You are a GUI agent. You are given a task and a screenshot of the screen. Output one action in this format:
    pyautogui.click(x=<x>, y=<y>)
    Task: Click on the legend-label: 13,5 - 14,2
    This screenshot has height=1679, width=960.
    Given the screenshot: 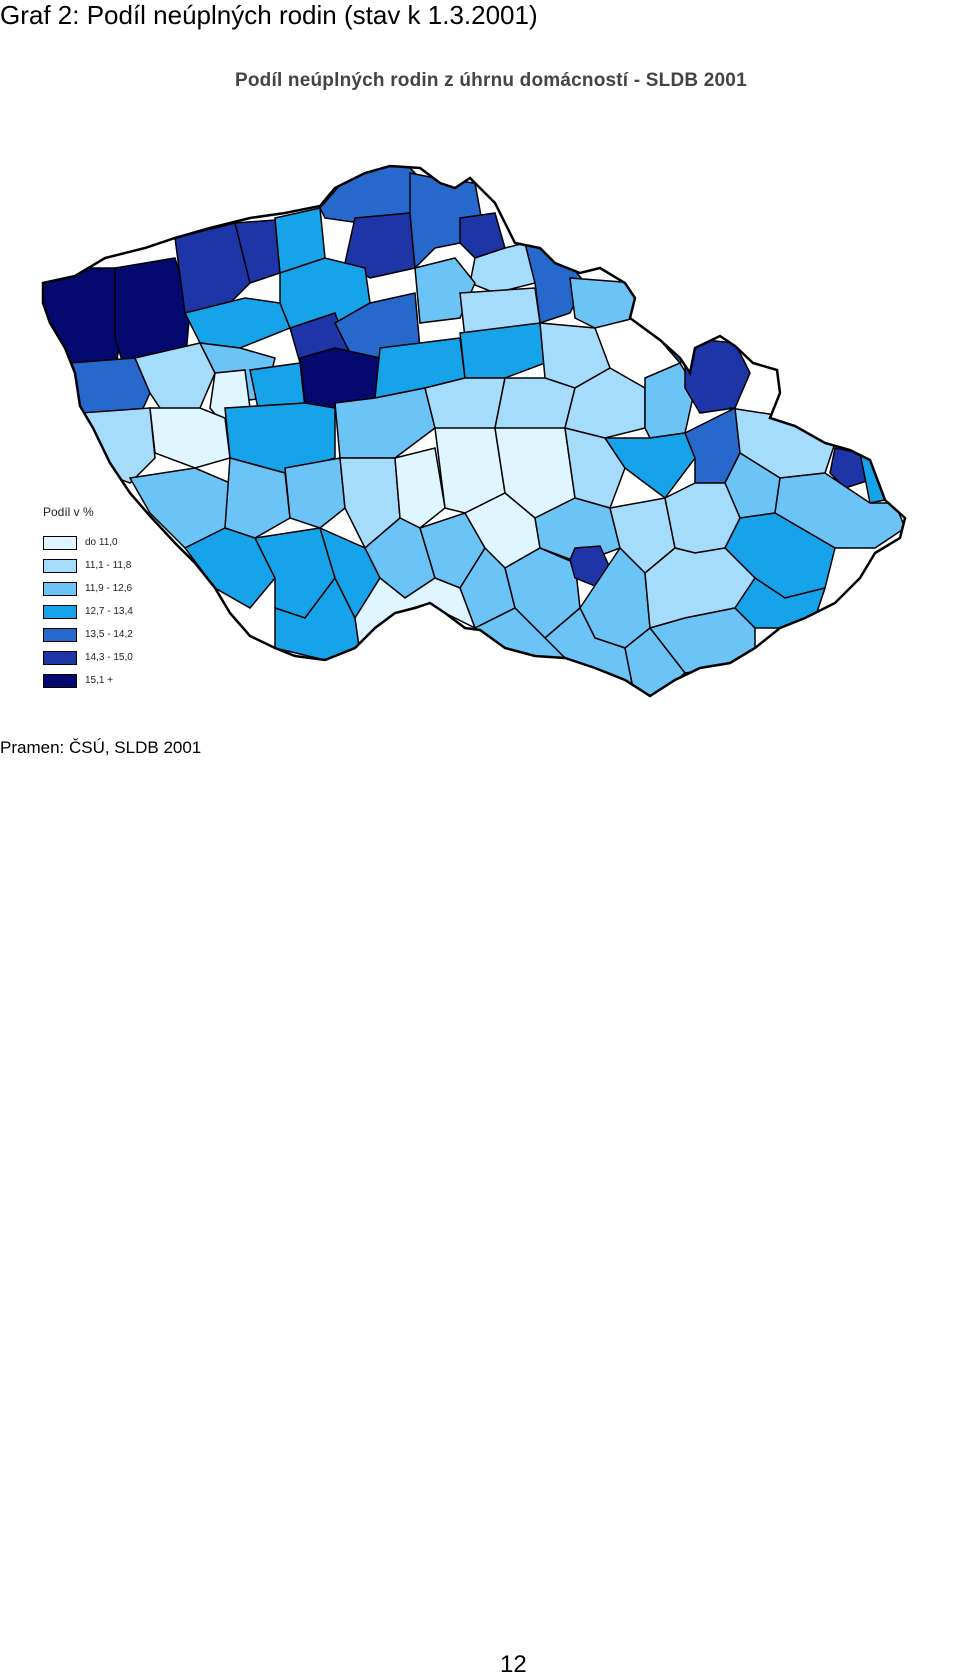 What is the action you would take?
    pyautogui.click(x=109, y=634)
    